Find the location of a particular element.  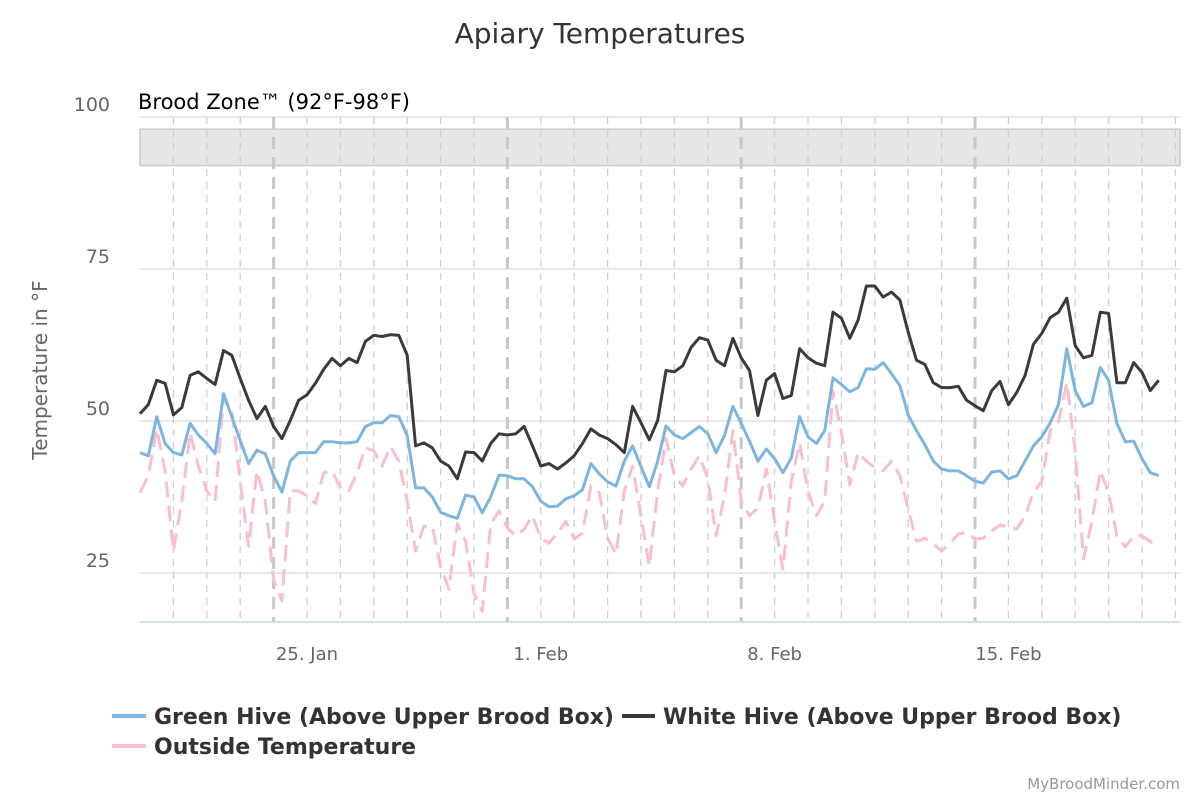

legend-label-white-hive: White Hive (Above Upper Brood Box) is located at coordinates (892, 717).